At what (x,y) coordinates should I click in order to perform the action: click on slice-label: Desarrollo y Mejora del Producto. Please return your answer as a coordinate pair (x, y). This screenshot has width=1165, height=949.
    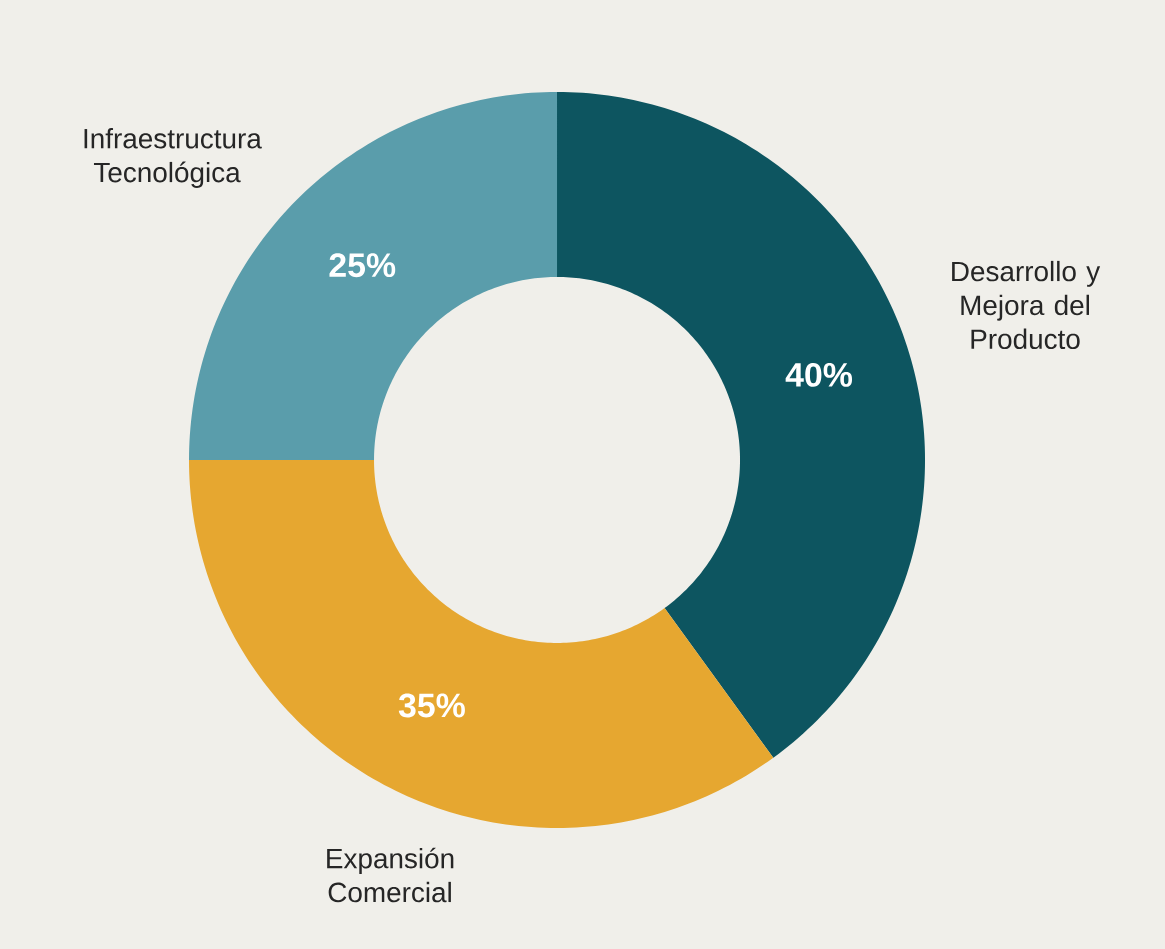
    Looking at the image, I should click on (1026, 305).